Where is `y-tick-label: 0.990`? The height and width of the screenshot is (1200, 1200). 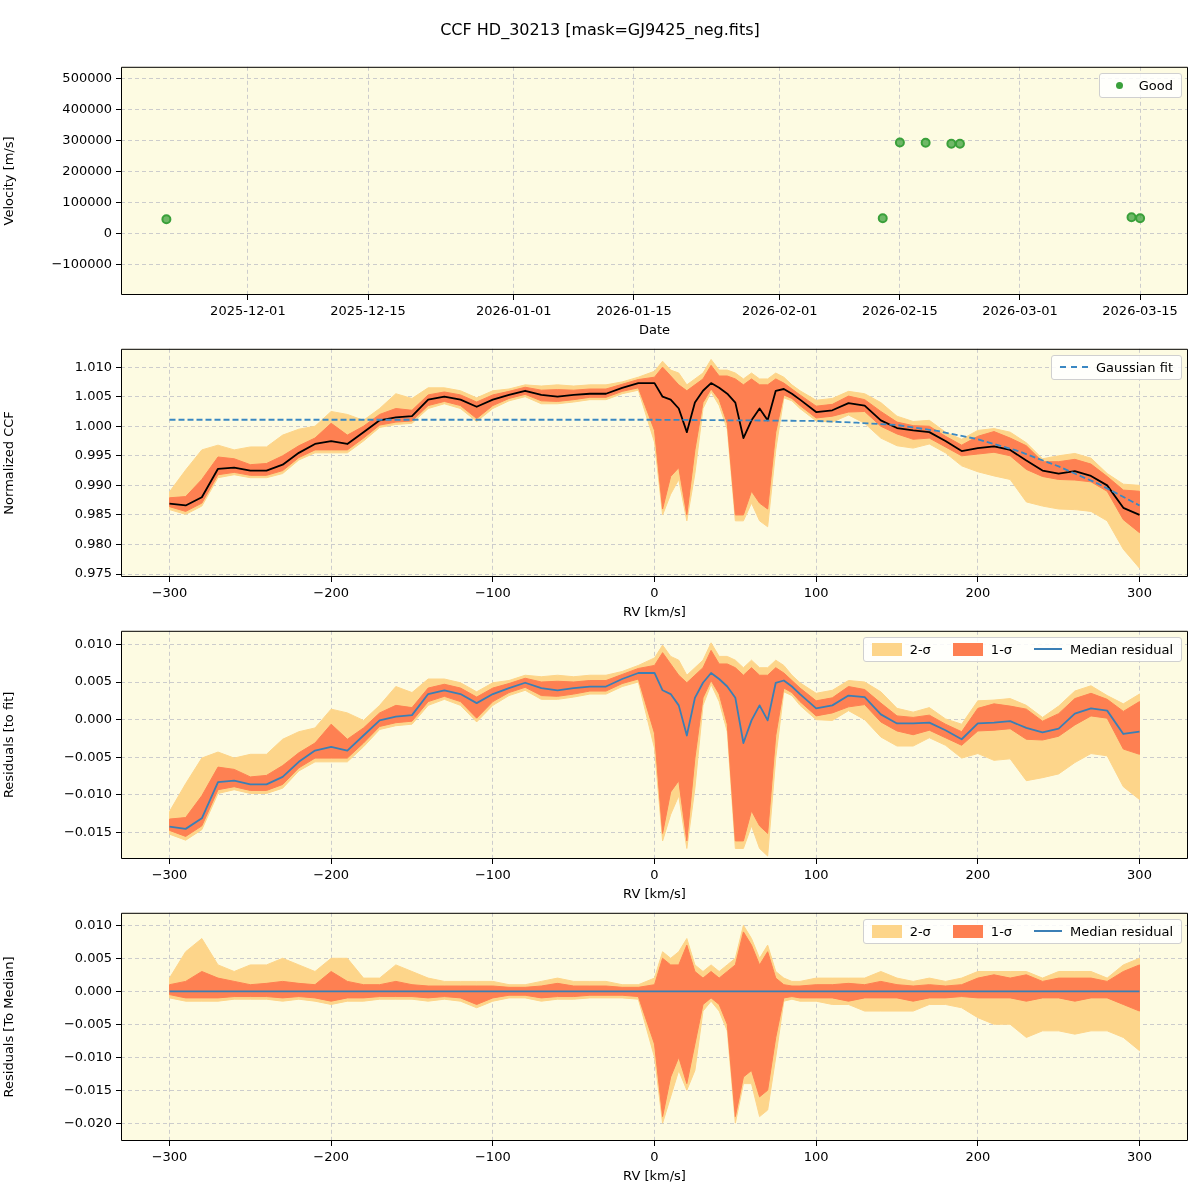 y-tick-label: 0.990 is located at coordinates (93, 484).